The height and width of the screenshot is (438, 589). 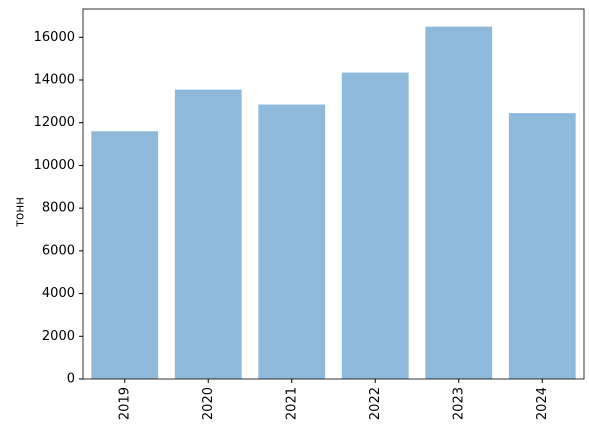 What do you see at coordinates (71, 379) in the screenshot?
I see `y-tick-label: 0` at bounding box center [71, 379].